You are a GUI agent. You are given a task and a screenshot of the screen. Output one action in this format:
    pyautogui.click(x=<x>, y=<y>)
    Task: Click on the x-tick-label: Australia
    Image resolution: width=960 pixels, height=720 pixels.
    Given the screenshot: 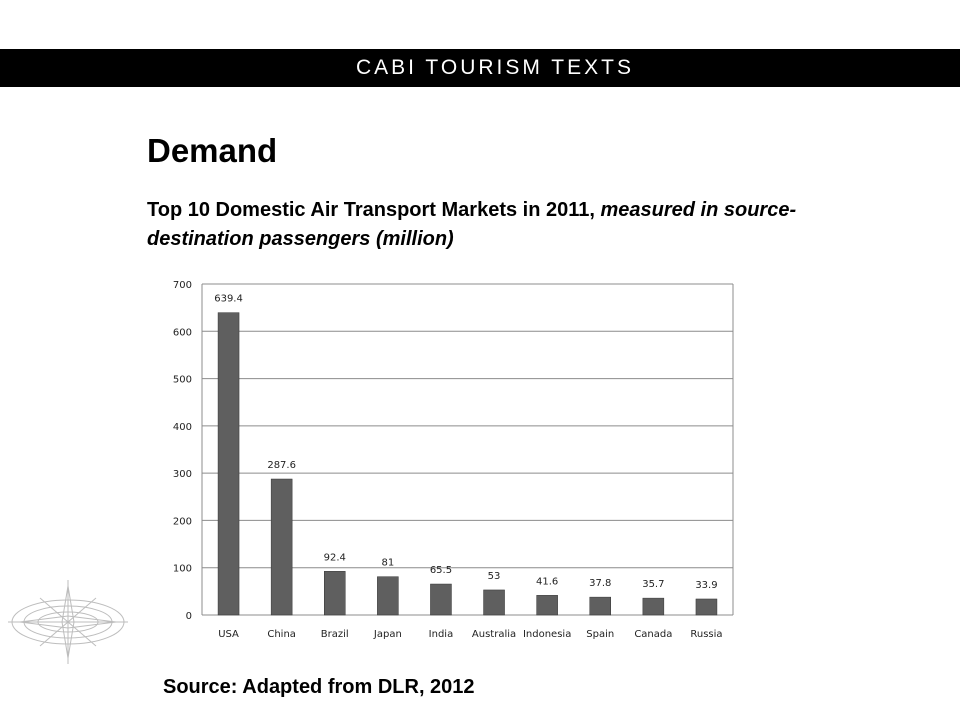 What is the action you would take?
    pyautogui.click(x=494, y=634)
    